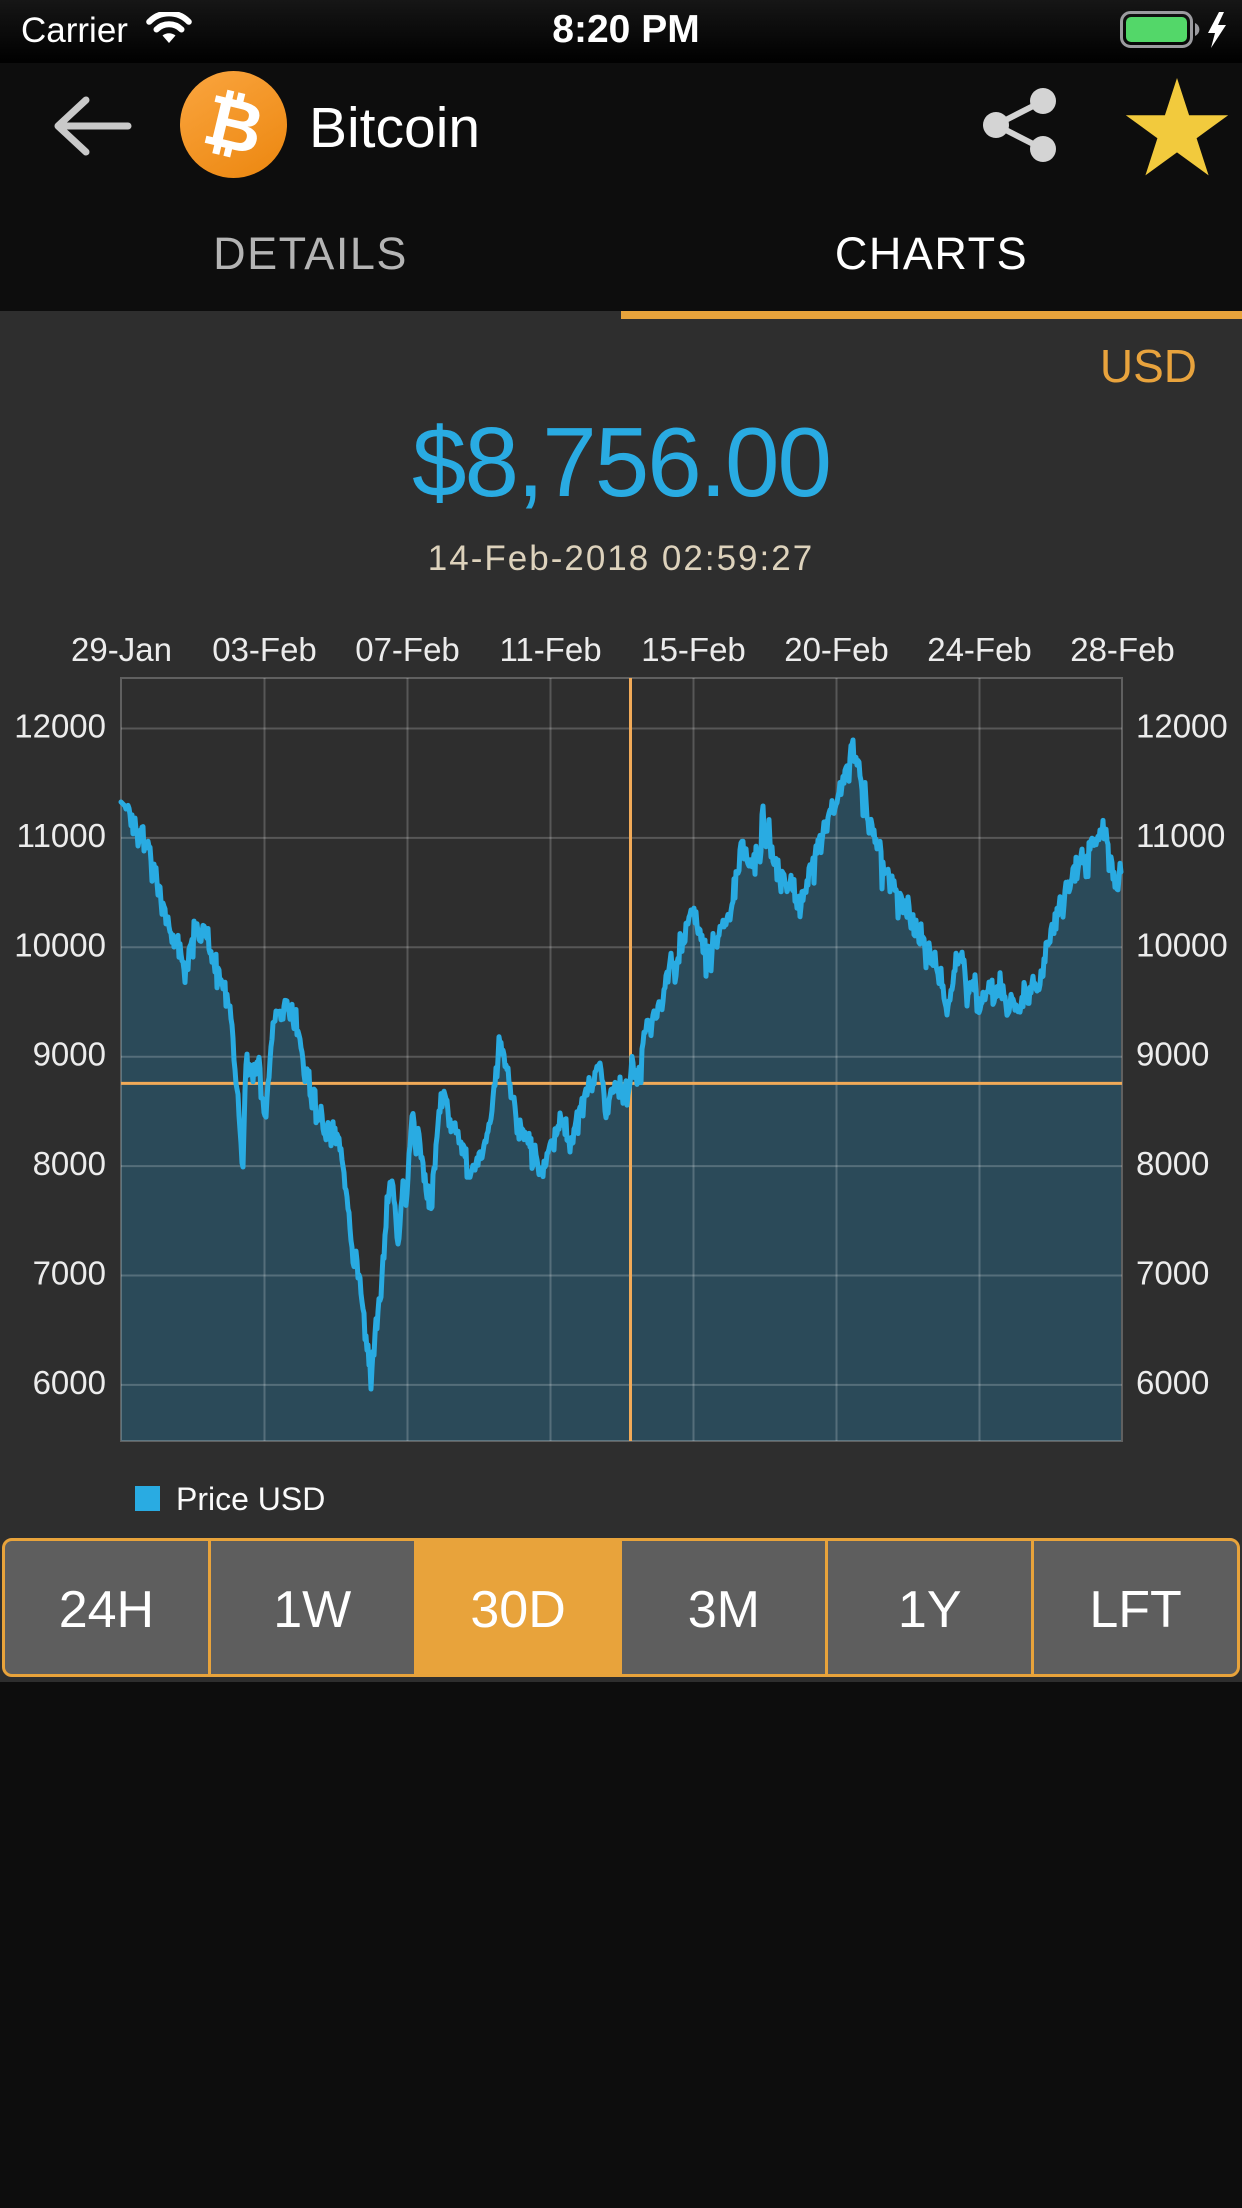 This screenshot has height=2208, width=1242. What do you see at coordinates (836, 649) in the screenshot?
I see `svg-text: 20-Feb` at bounding box center [836, 649].